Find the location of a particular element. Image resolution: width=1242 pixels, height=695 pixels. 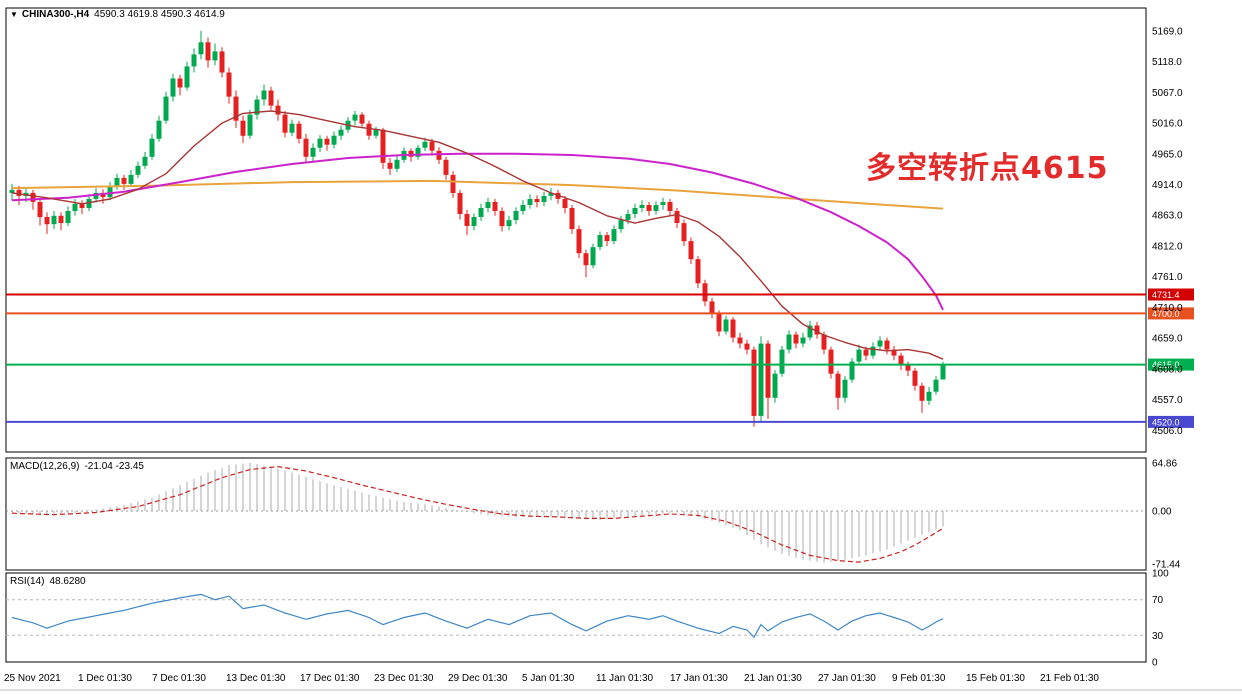

ohlc-values-label: 4590.3 4619.8 4590.3 4614.9 is located at coordinates (159, 14).